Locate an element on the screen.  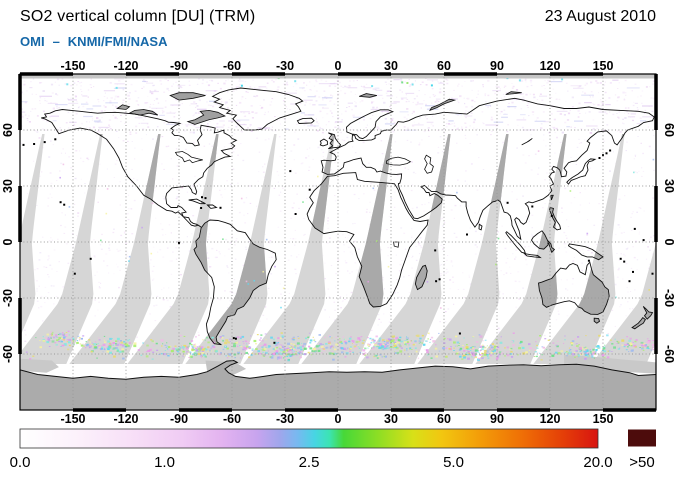
lat-axis-right: 60 30 0 -30 -60 is located at coordinates (669, 243).